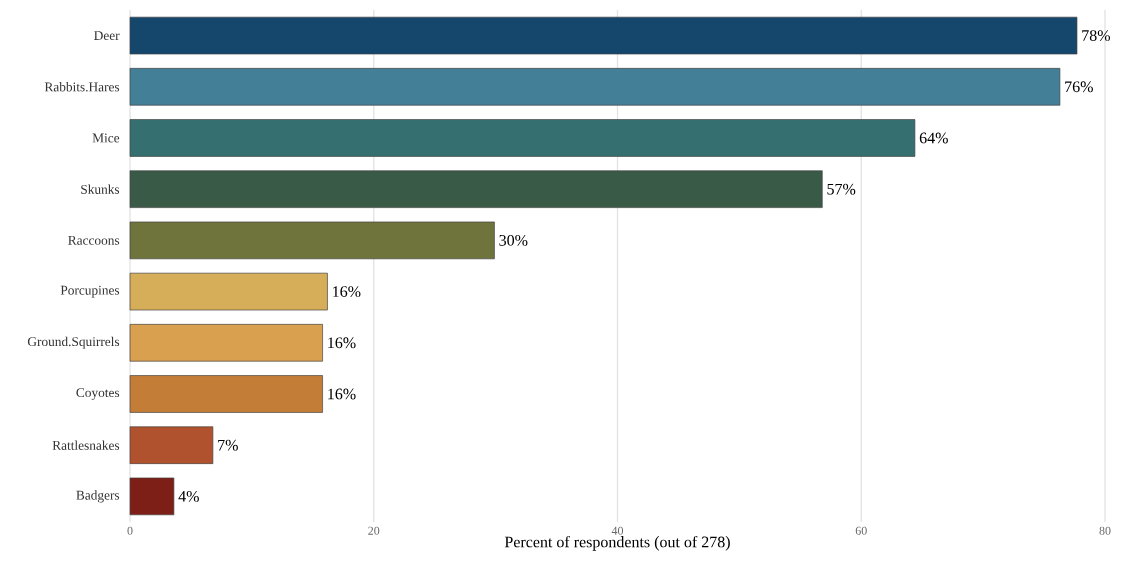 Image resolution: width=1121 pixels, height=573 pixels. What do you see at coordinates (94, 240) in the screenshot?
I see `y-tick-label: Raccoons` at bounding box center [94, 240].